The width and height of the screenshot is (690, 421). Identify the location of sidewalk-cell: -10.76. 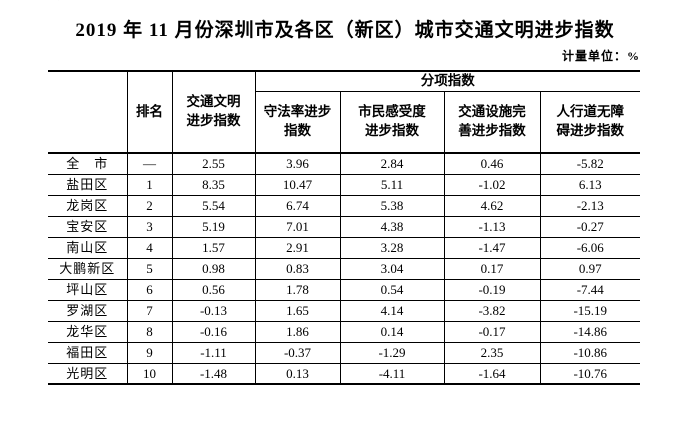
(589, 373).